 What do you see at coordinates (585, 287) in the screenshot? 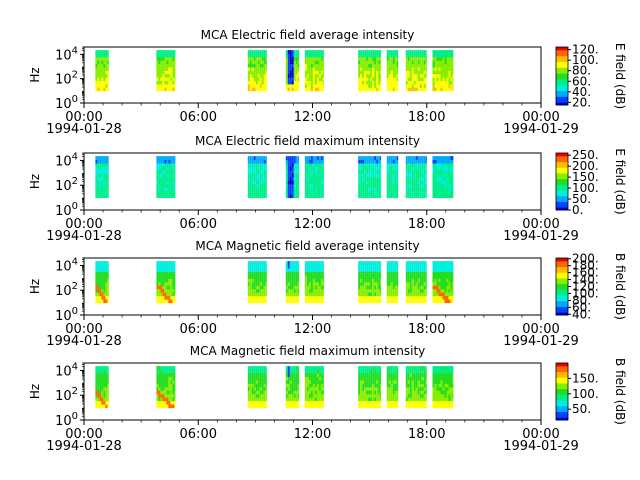
I see `colorbar-tick-label: 120.` at bounding box center [585, 287].